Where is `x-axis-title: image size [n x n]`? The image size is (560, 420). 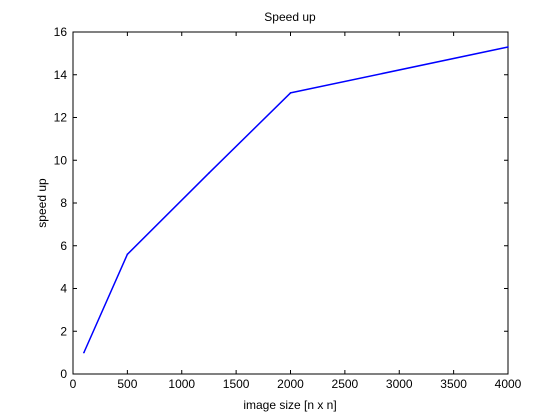
x-axis-title: image size [n x n] is located at coordinates (289, 405).